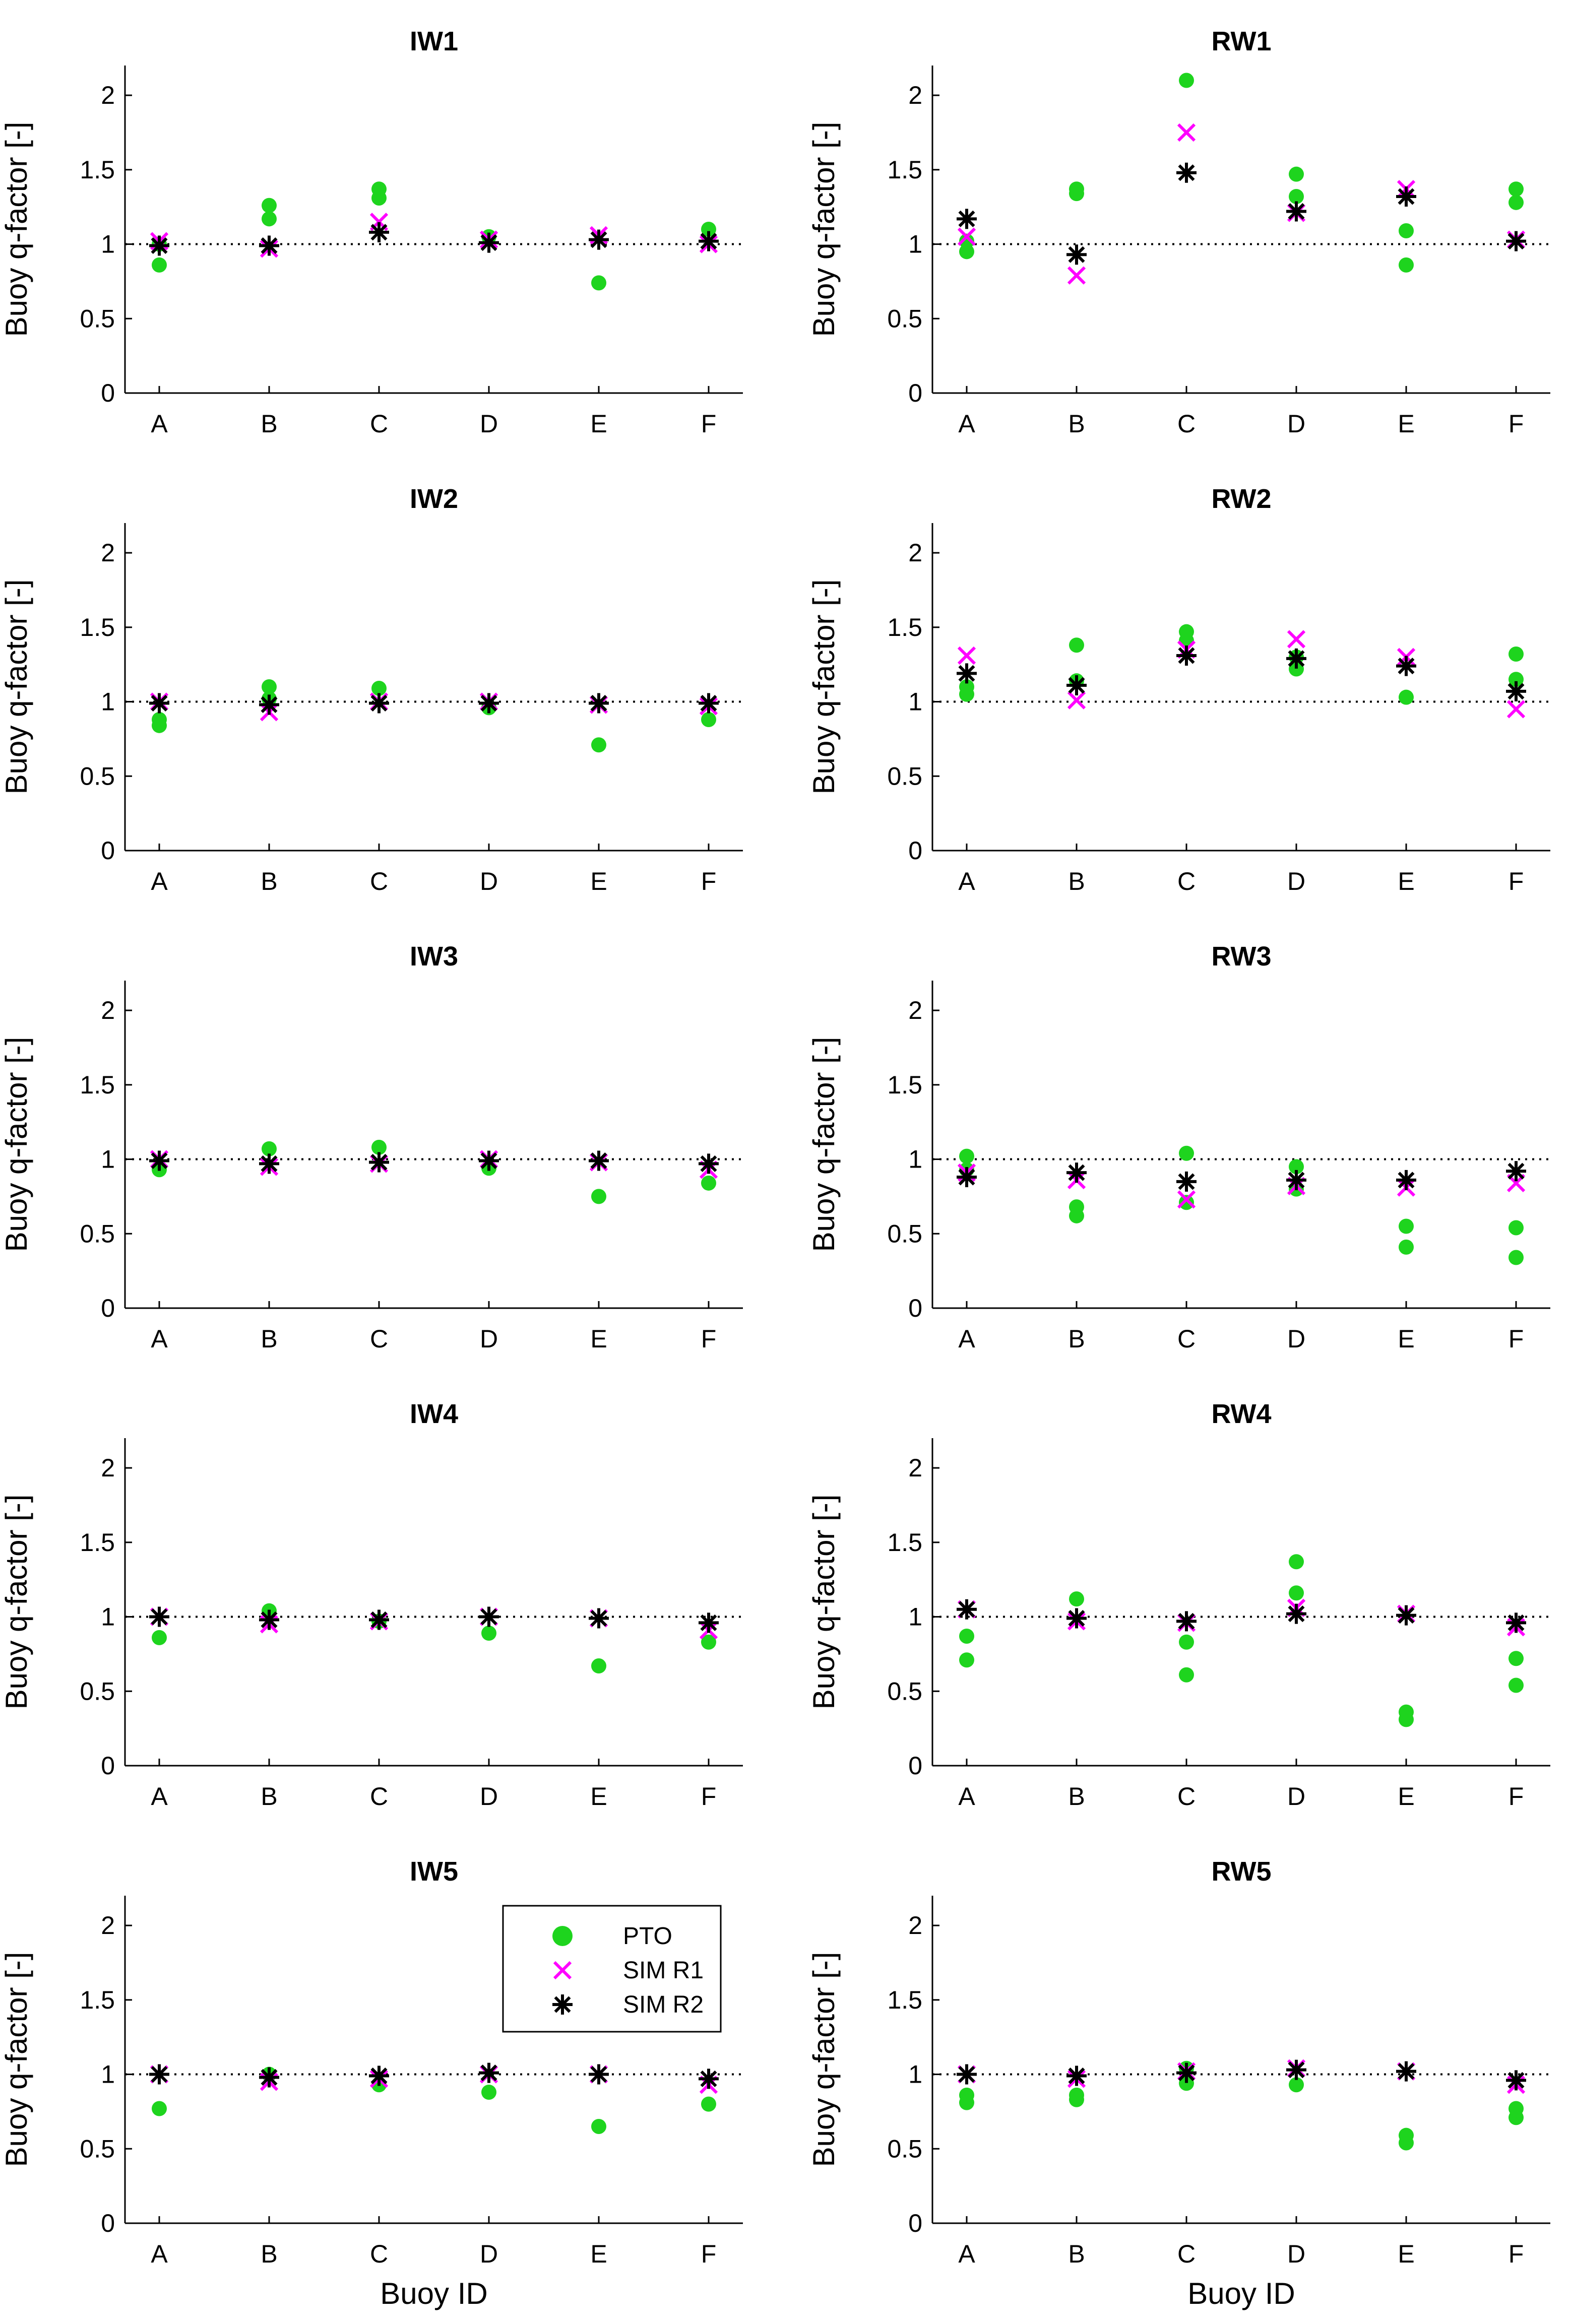  What do you see at coordinates (598, 745) in the screenshot?
I see `iw2-point-pto` at bounding box center [598, 745].